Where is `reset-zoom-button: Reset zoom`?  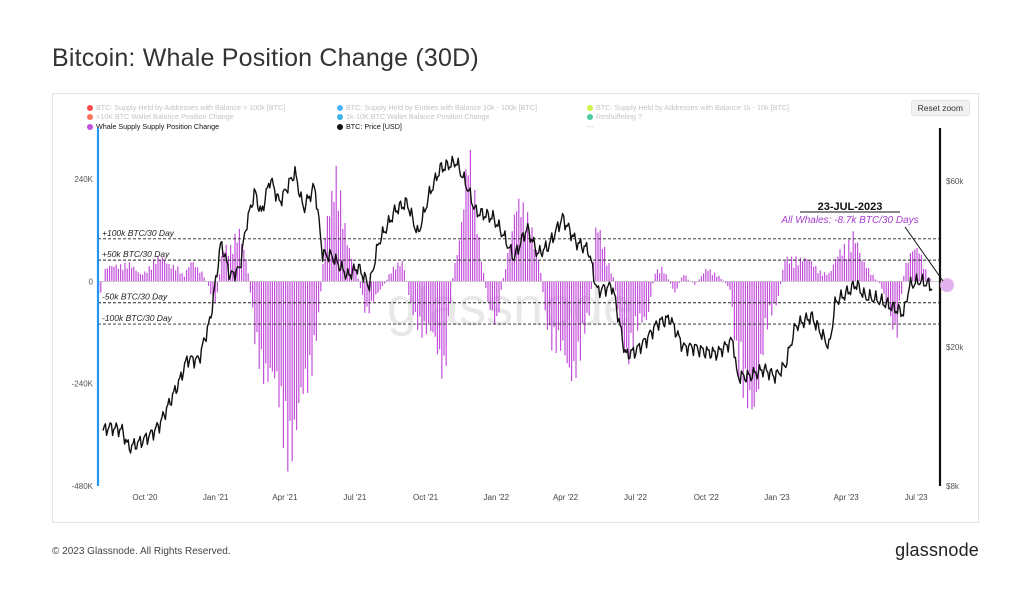 reset-zoom-button: Reset zoom is located at coordinates (940, 108).